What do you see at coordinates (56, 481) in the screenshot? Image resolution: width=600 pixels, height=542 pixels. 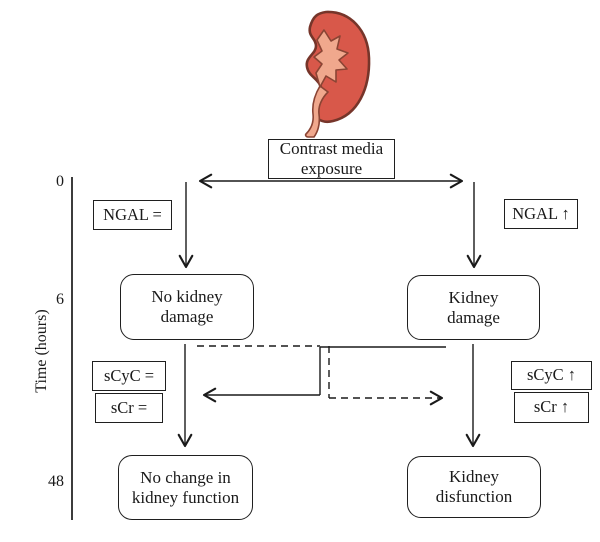 I see `tick-48: 48` at bounding box center [56, 481].